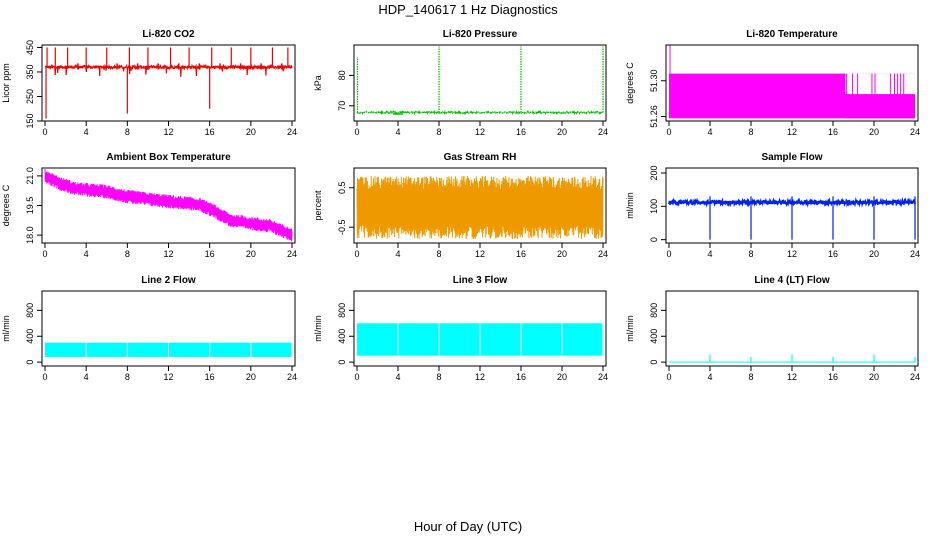 Image resolution: width=936 pixels, height=540 pixels. Describe the element at coordinates (168, 205) in the screenshot. I see `box-temp-line` at that location.